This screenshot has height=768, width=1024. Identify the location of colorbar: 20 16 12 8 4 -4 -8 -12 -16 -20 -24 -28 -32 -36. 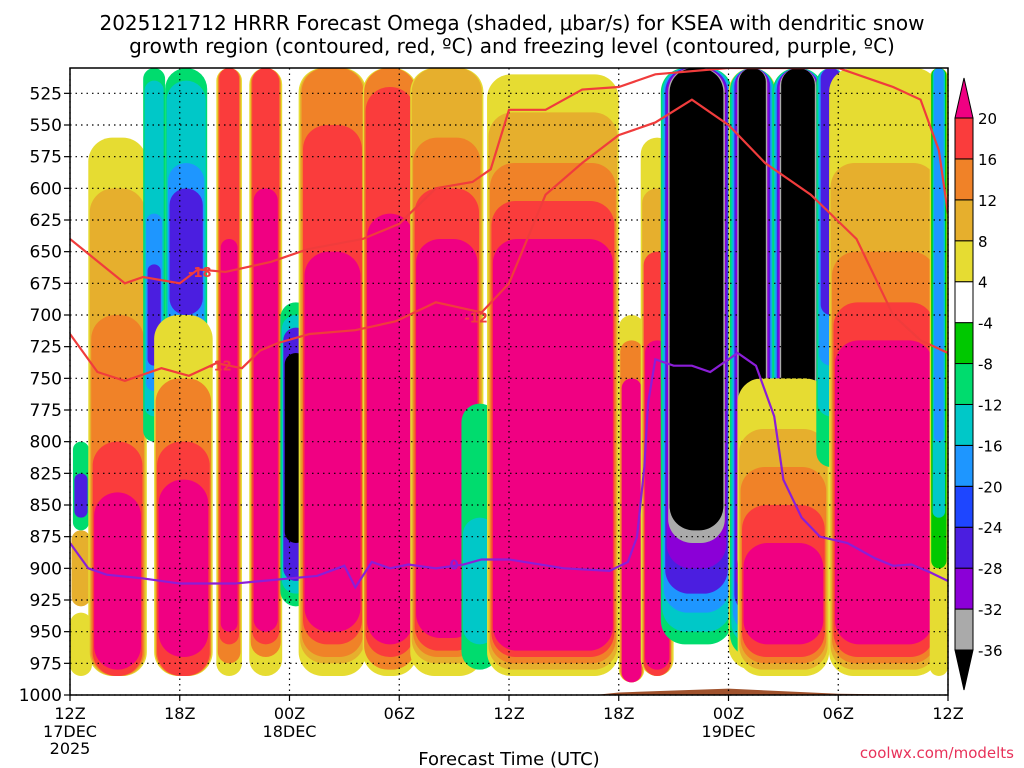
(978, 384).